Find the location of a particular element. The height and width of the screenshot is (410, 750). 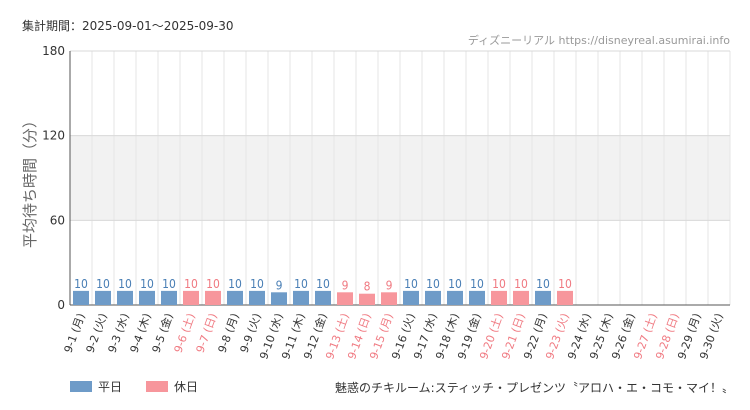

y-tick-label: 60 is located at coordinates (57, 220).